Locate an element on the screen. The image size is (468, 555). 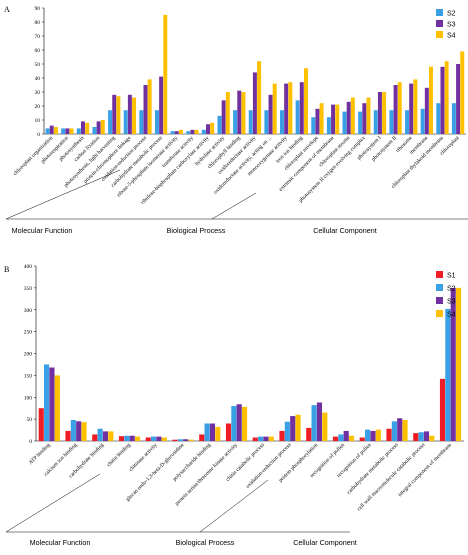
legend-swatch-s1 is located at coordinates (439, 274).